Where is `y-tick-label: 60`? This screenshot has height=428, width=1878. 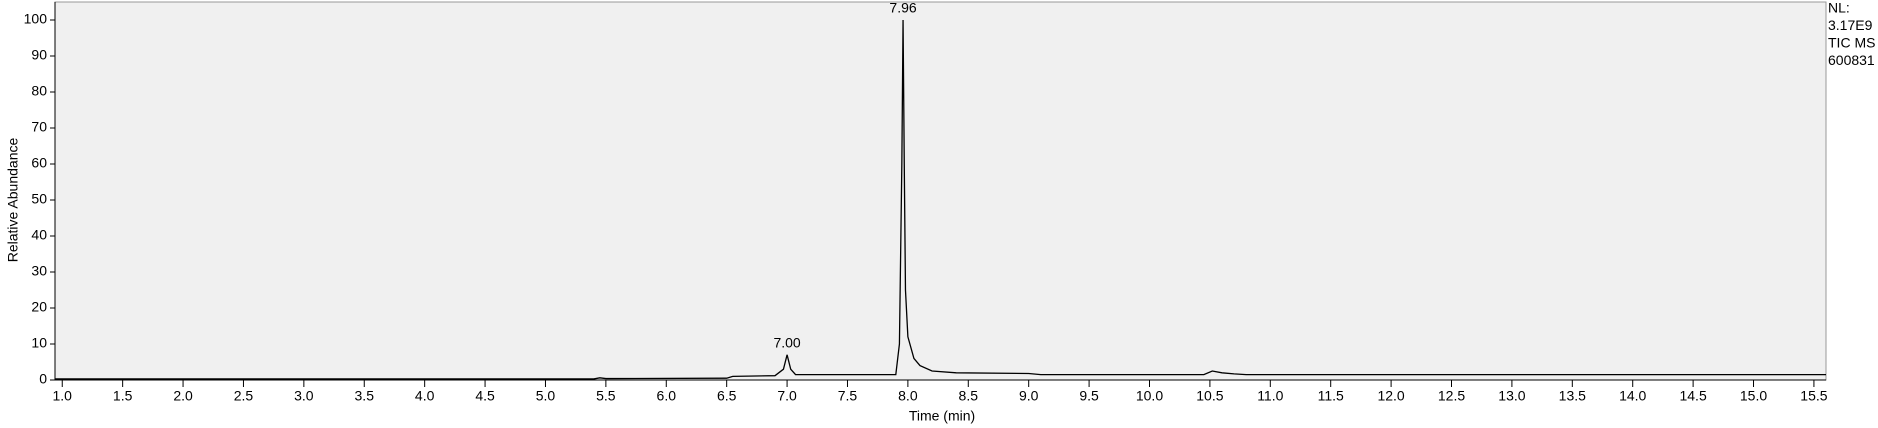 y-tick-label: 60 is located at coordinates (39, 163).